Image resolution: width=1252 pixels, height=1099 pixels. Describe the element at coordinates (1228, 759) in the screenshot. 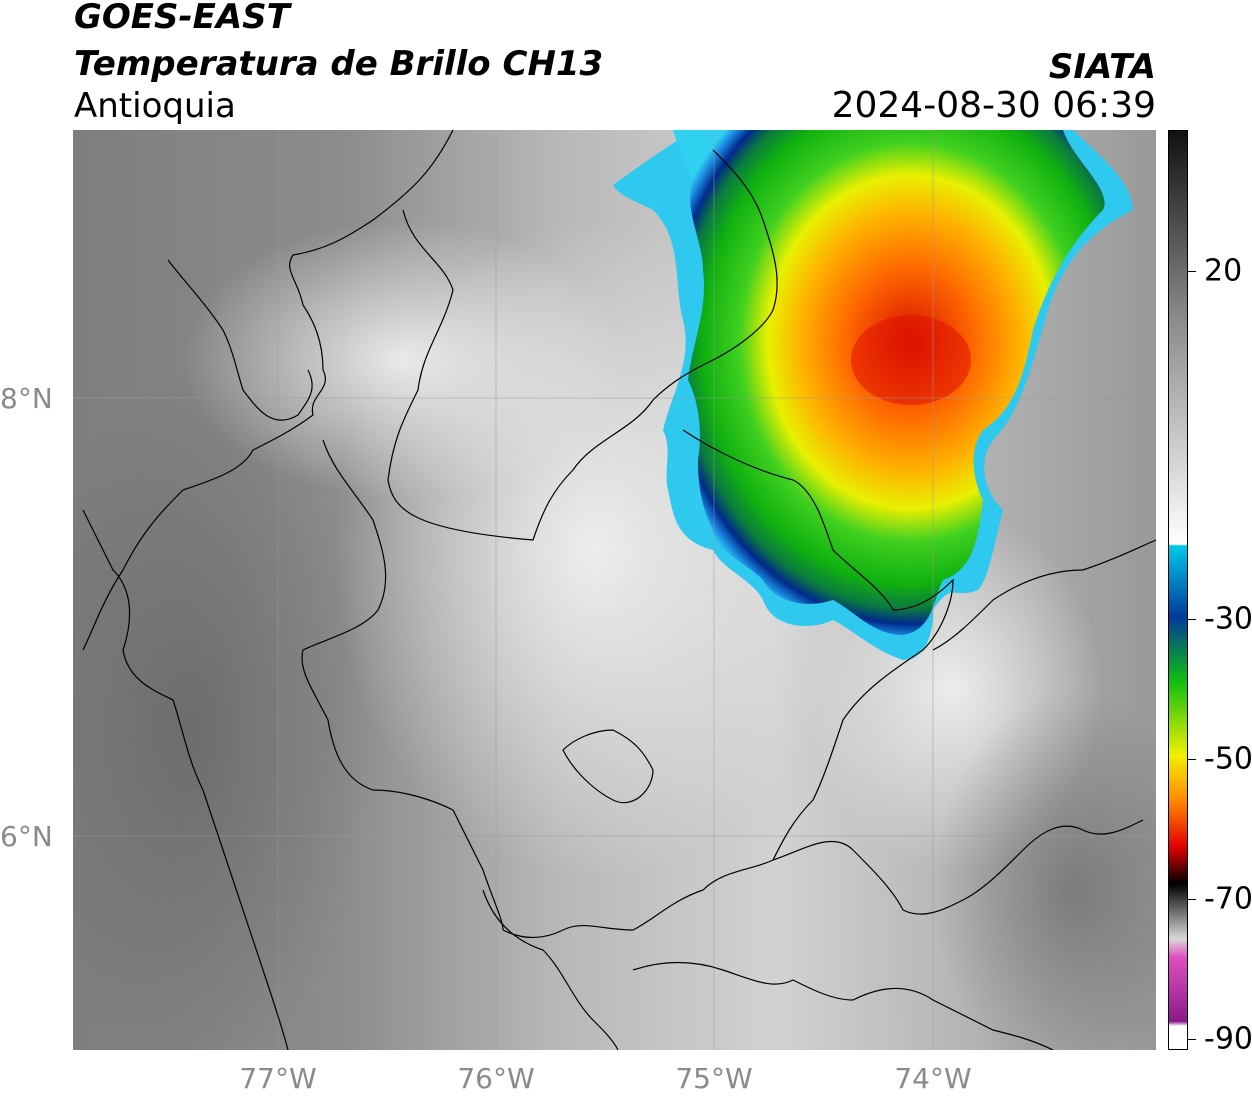

I see `colorbar-label-minus50: -50` at that location.